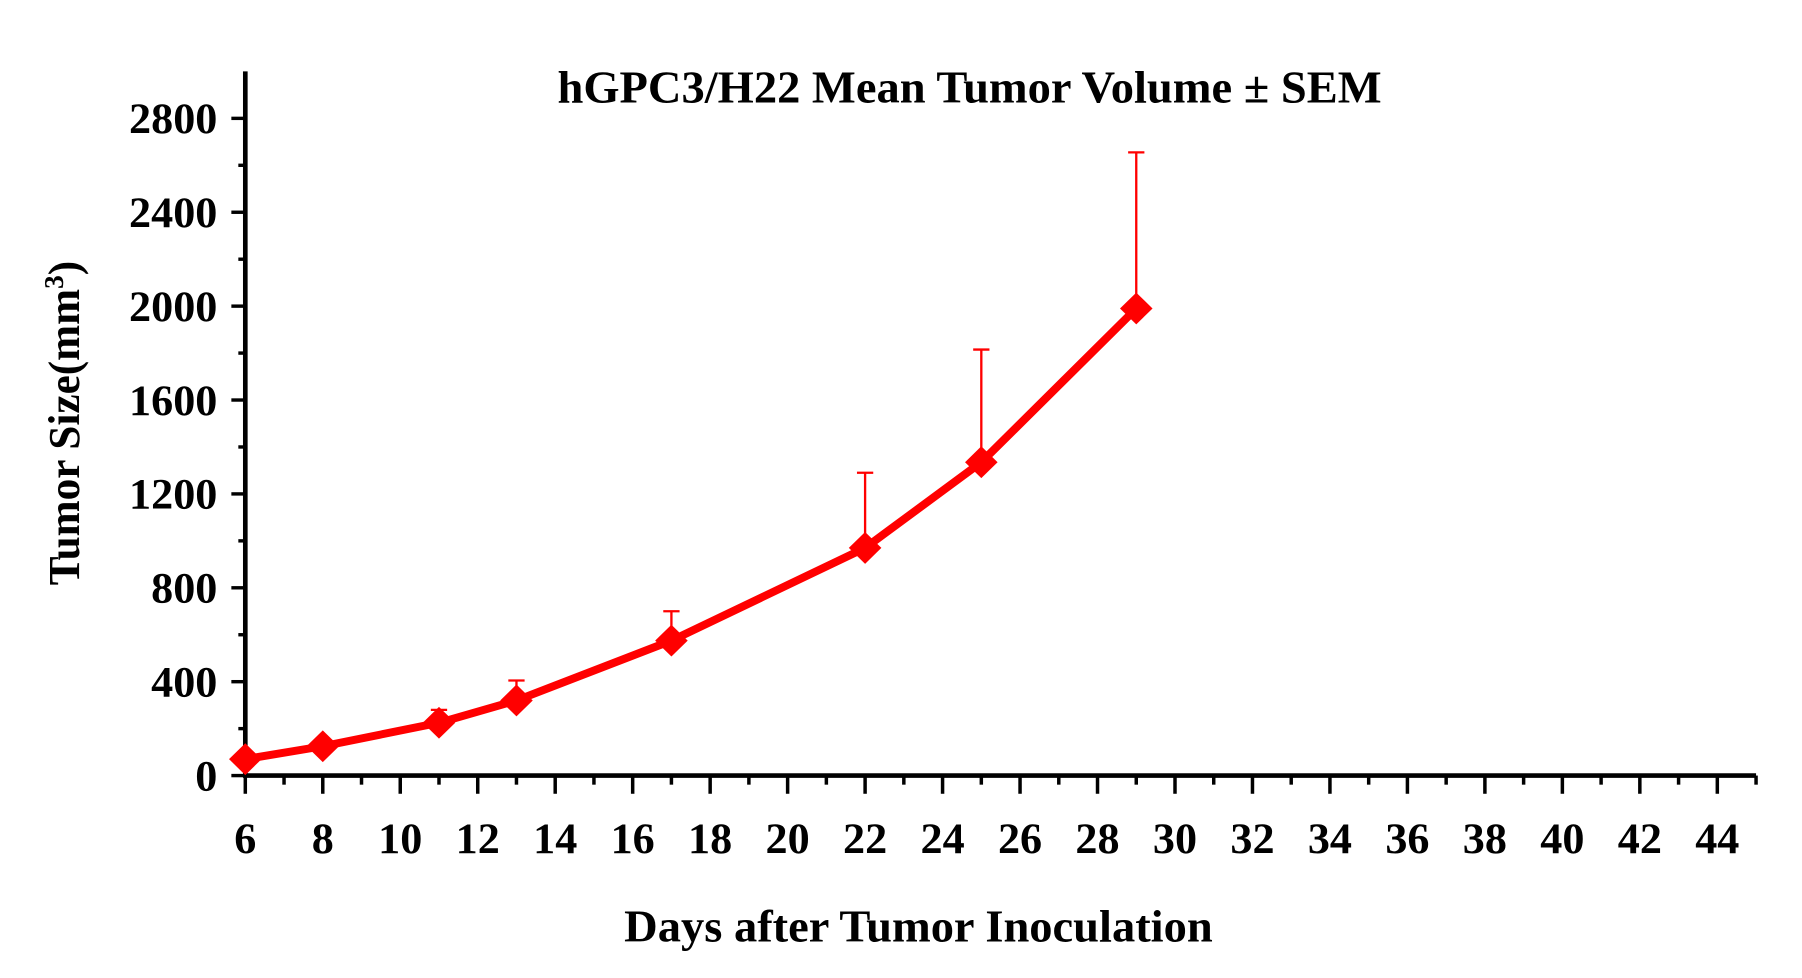 This screenshot has height=978, width=1802. What do you see at coordinates (173, 212) in the screenshot?
I see `y-tick-label: 2400` at bounding box center [173, 212].